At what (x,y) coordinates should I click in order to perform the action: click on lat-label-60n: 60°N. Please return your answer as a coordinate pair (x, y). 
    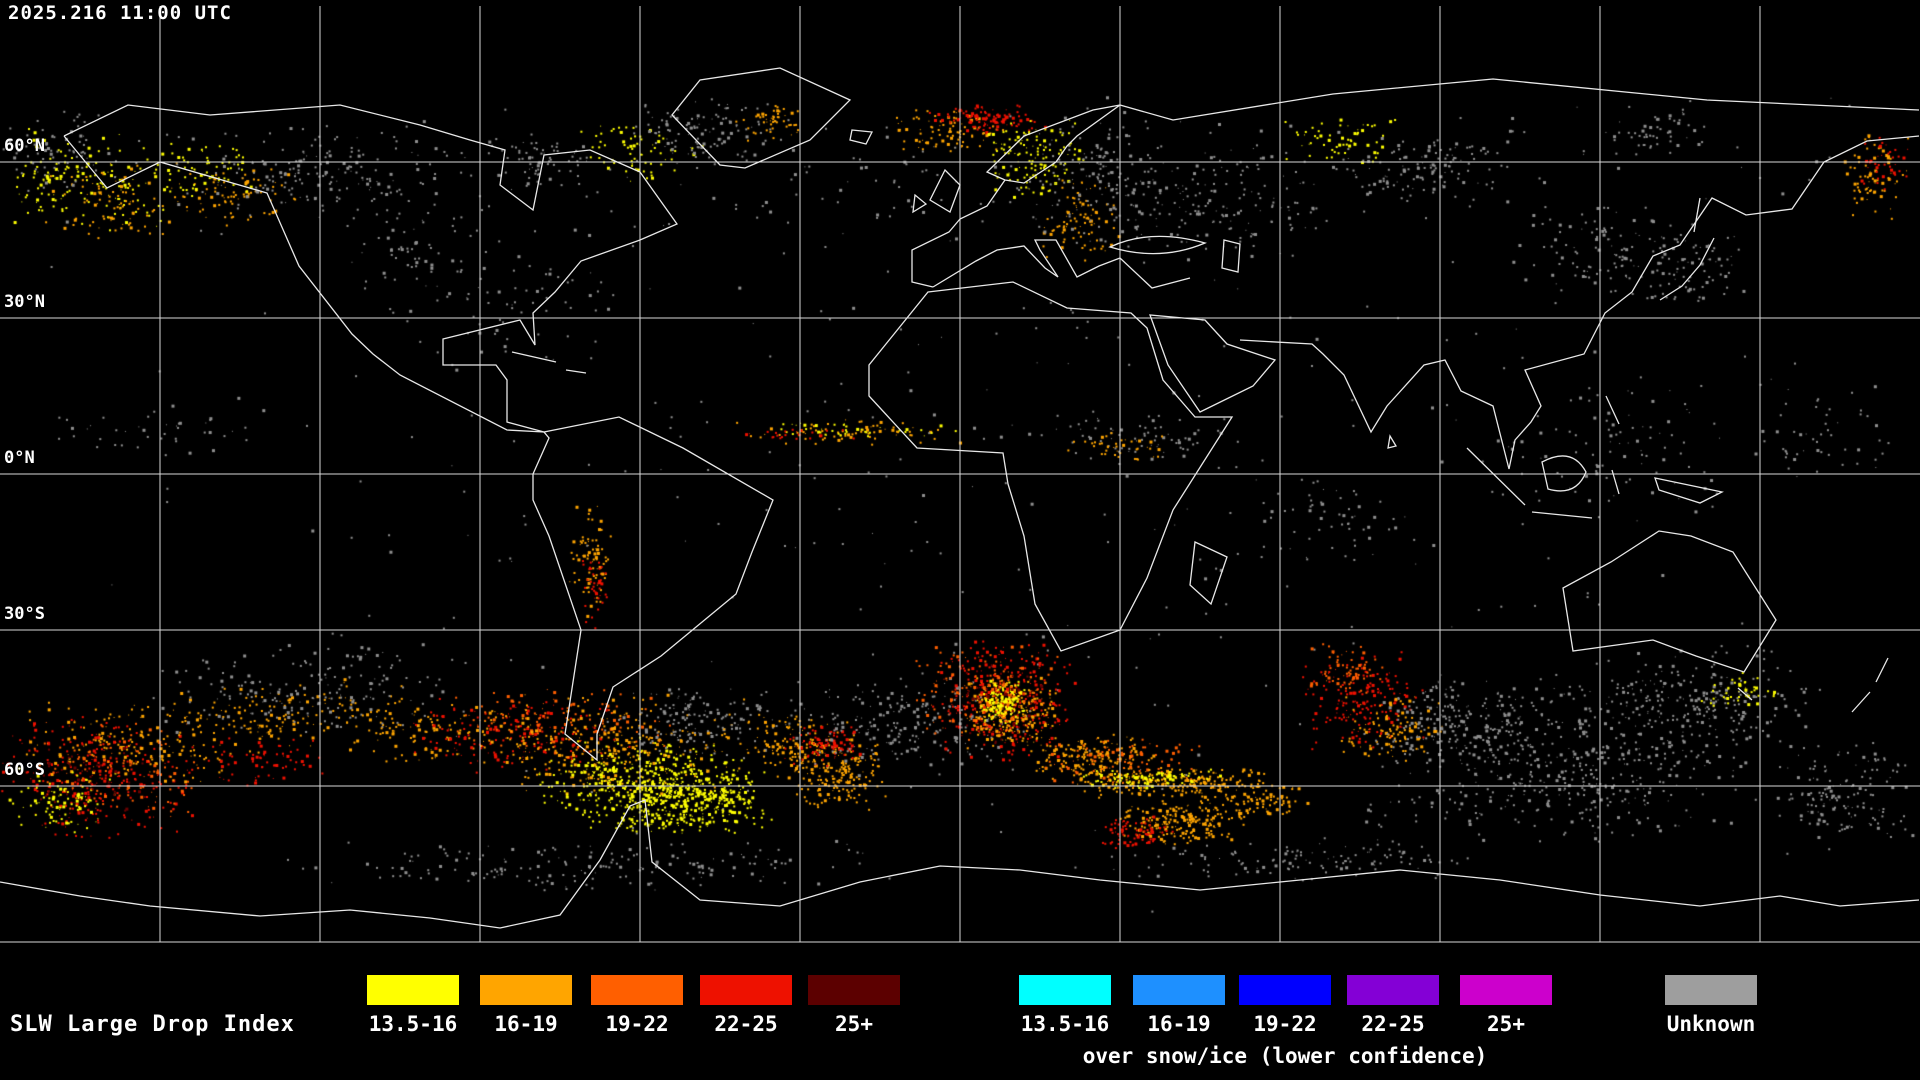
    Looking at the image, I should click on (24, 146).